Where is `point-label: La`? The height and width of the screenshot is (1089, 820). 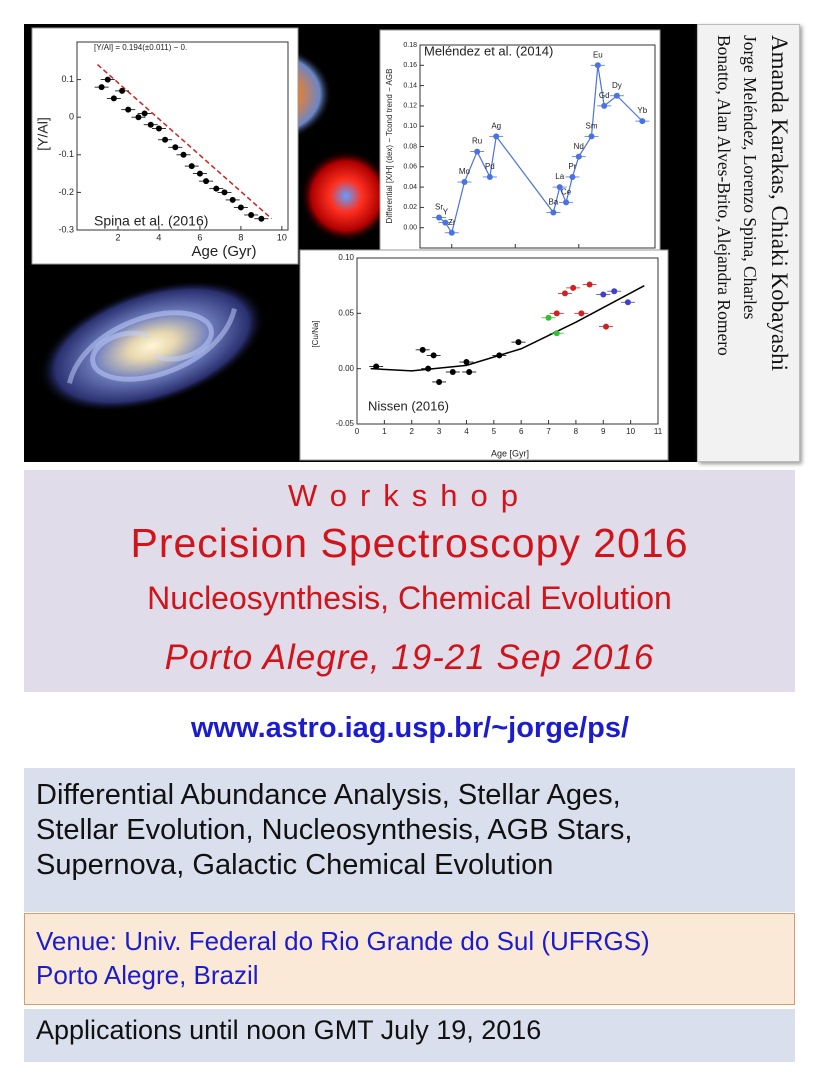
point-label: La is located at coordinates (559, 176).